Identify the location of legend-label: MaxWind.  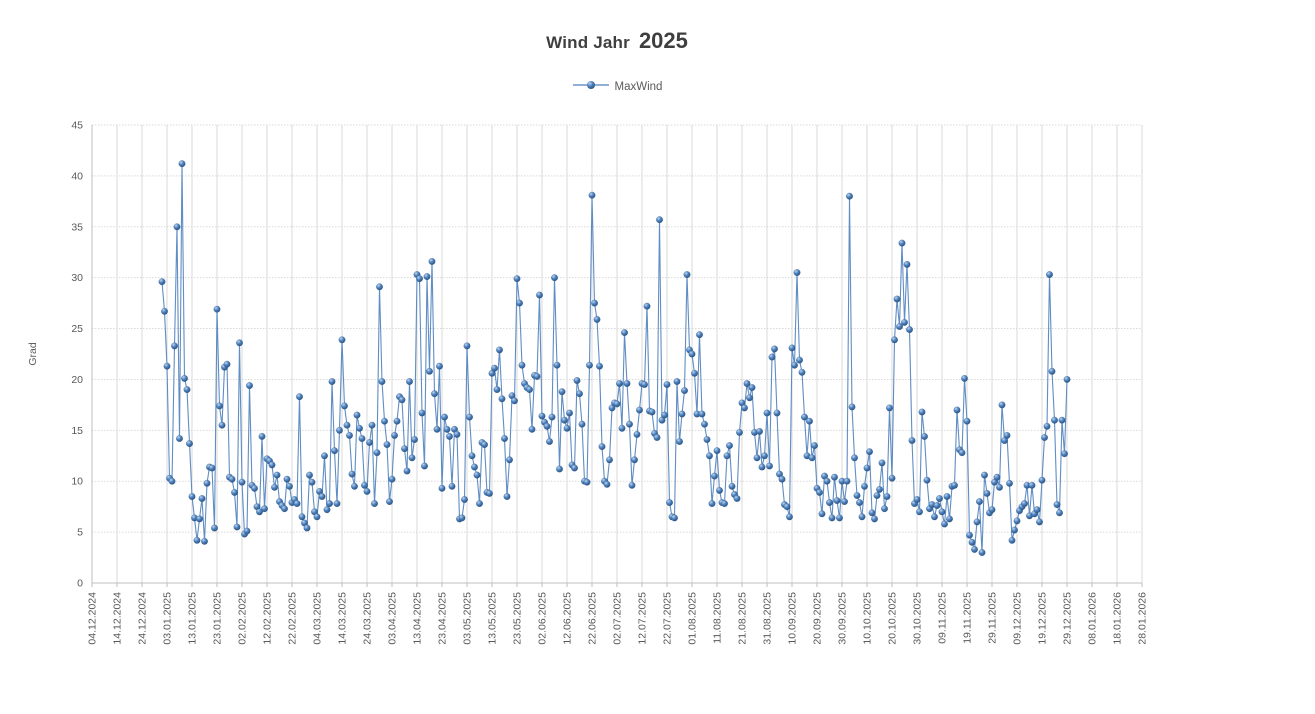
(638, 87).